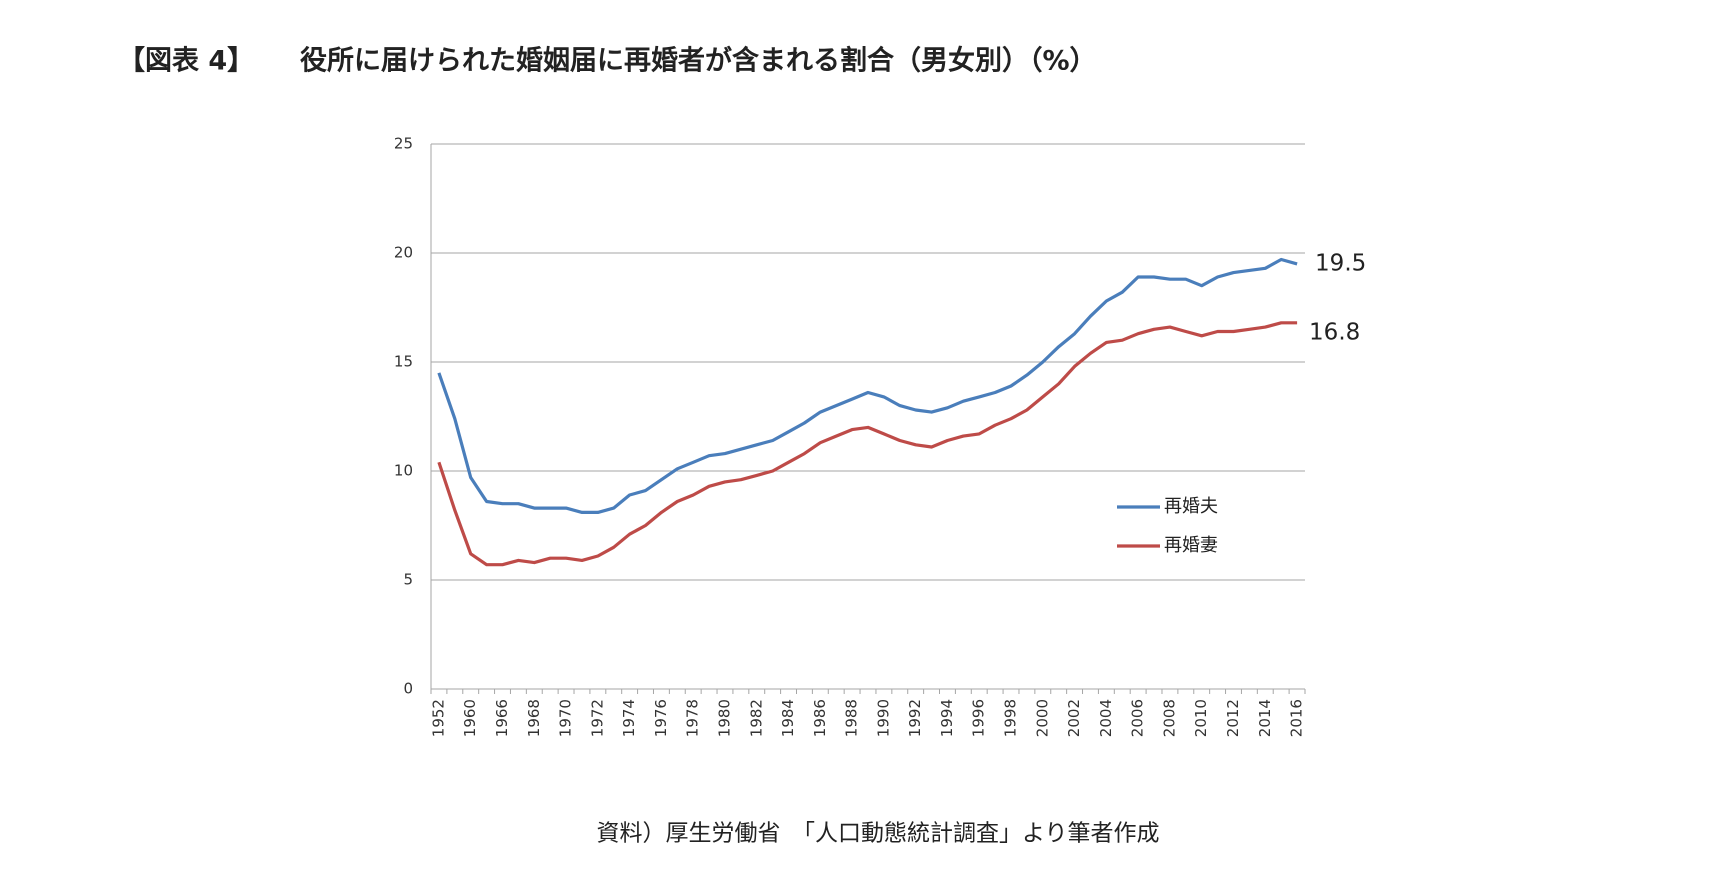 The image size is (1711, 873). What do you see at coordinates (1191, 506) in the screenshot?
I see `legend-label: 再婚夫` at bounding box center [1191, 506].